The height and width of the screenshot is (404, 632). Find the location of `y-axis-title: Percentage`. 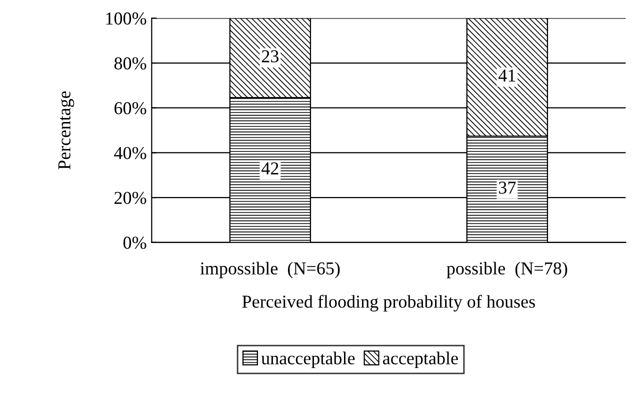

y-axis-title: Percentage is located at coordinates (66, 130).